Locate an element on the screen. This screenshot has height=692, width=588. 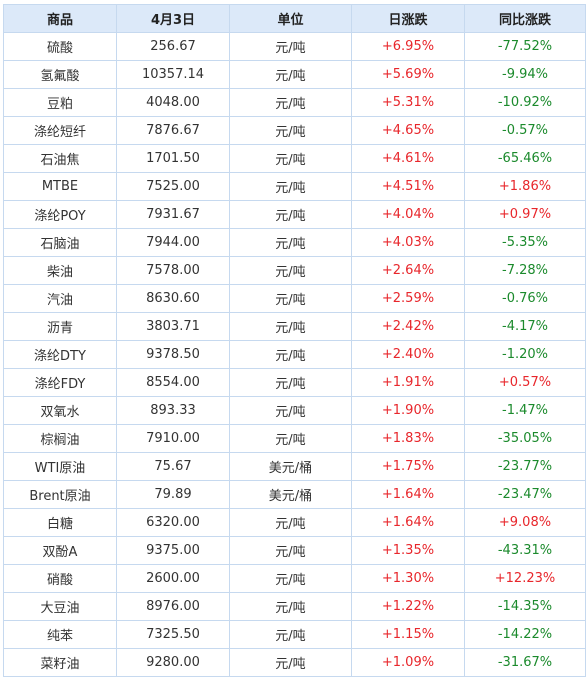
cell-daily-change: +2.64% is located at coordinates (408, 270).